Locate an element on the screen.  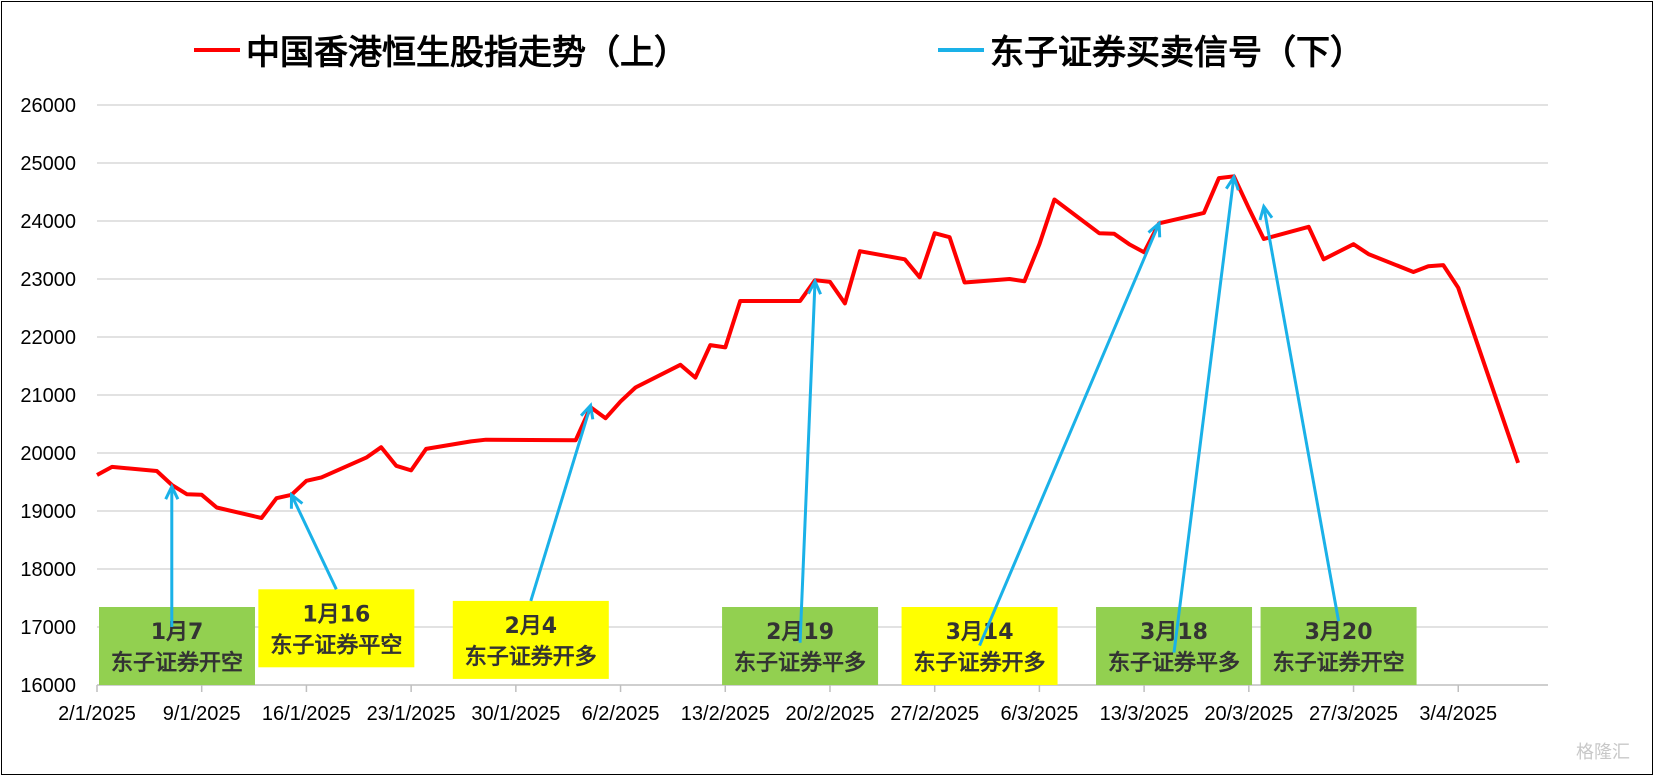
signal-4: 2月19东子证券平多 is located at coordinates (800, 481).